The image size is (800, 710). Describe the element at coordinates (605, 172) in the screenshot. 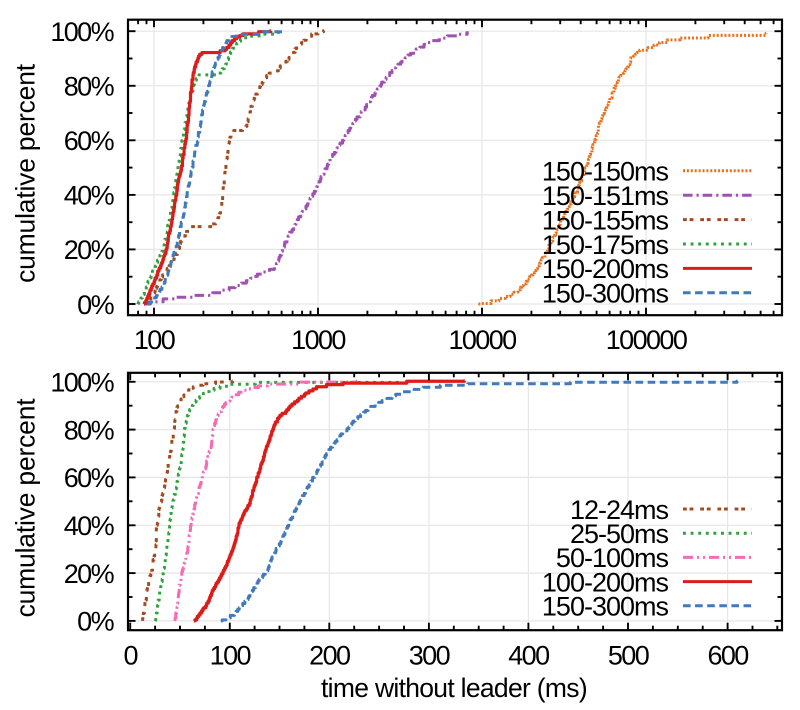

I see `svg-text: 150-150ms` at that location.